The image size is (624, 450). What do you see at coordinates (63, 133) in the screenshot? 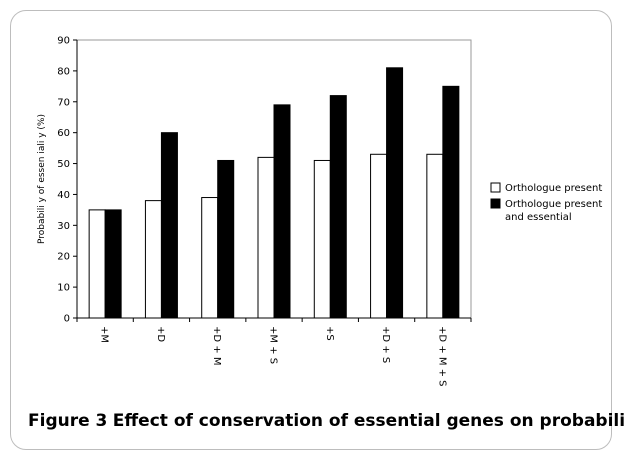
I see `y-tick-label: 60` at bounding box center [63, 133].